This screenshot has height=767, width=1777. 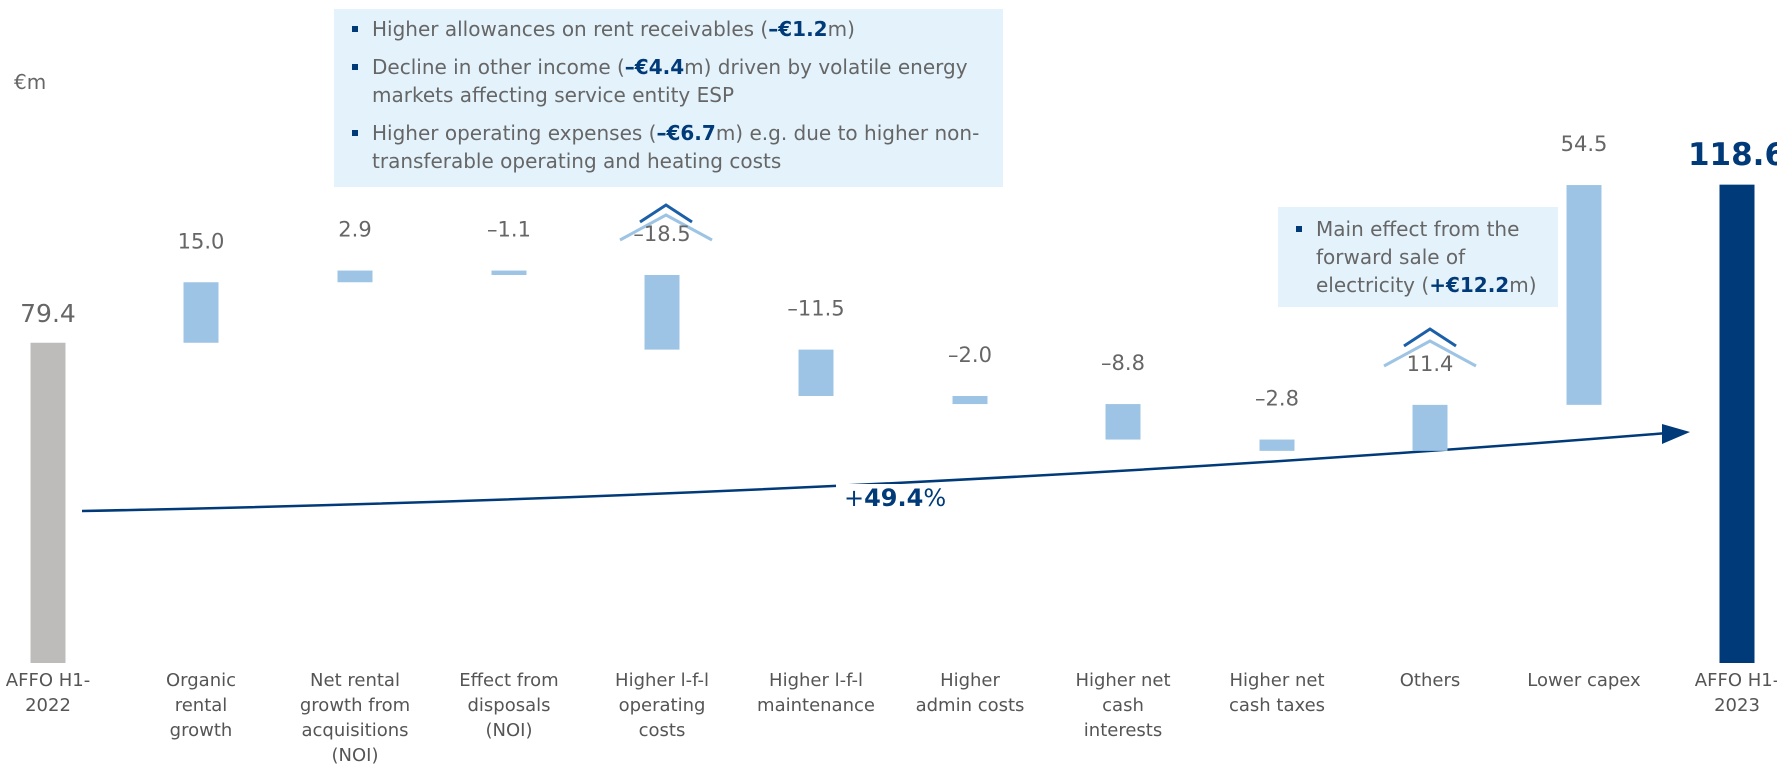 I want to click on annotation-text: –€4.4, so click(x=654, y=67).